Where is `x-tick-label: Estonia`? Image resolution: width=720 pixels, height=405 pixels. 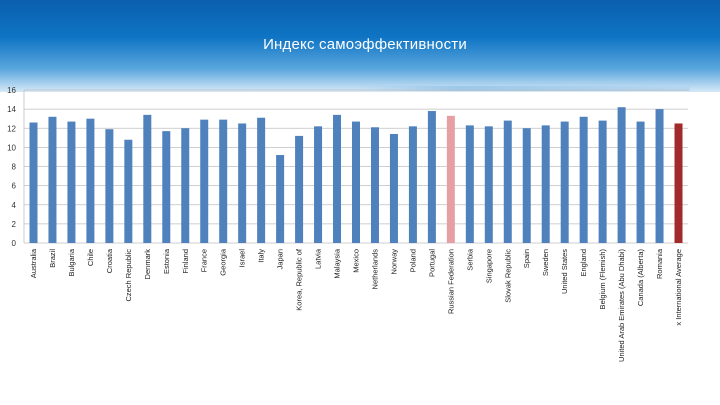 x-tick-label: Estonia is located at coordinates (166, 261).